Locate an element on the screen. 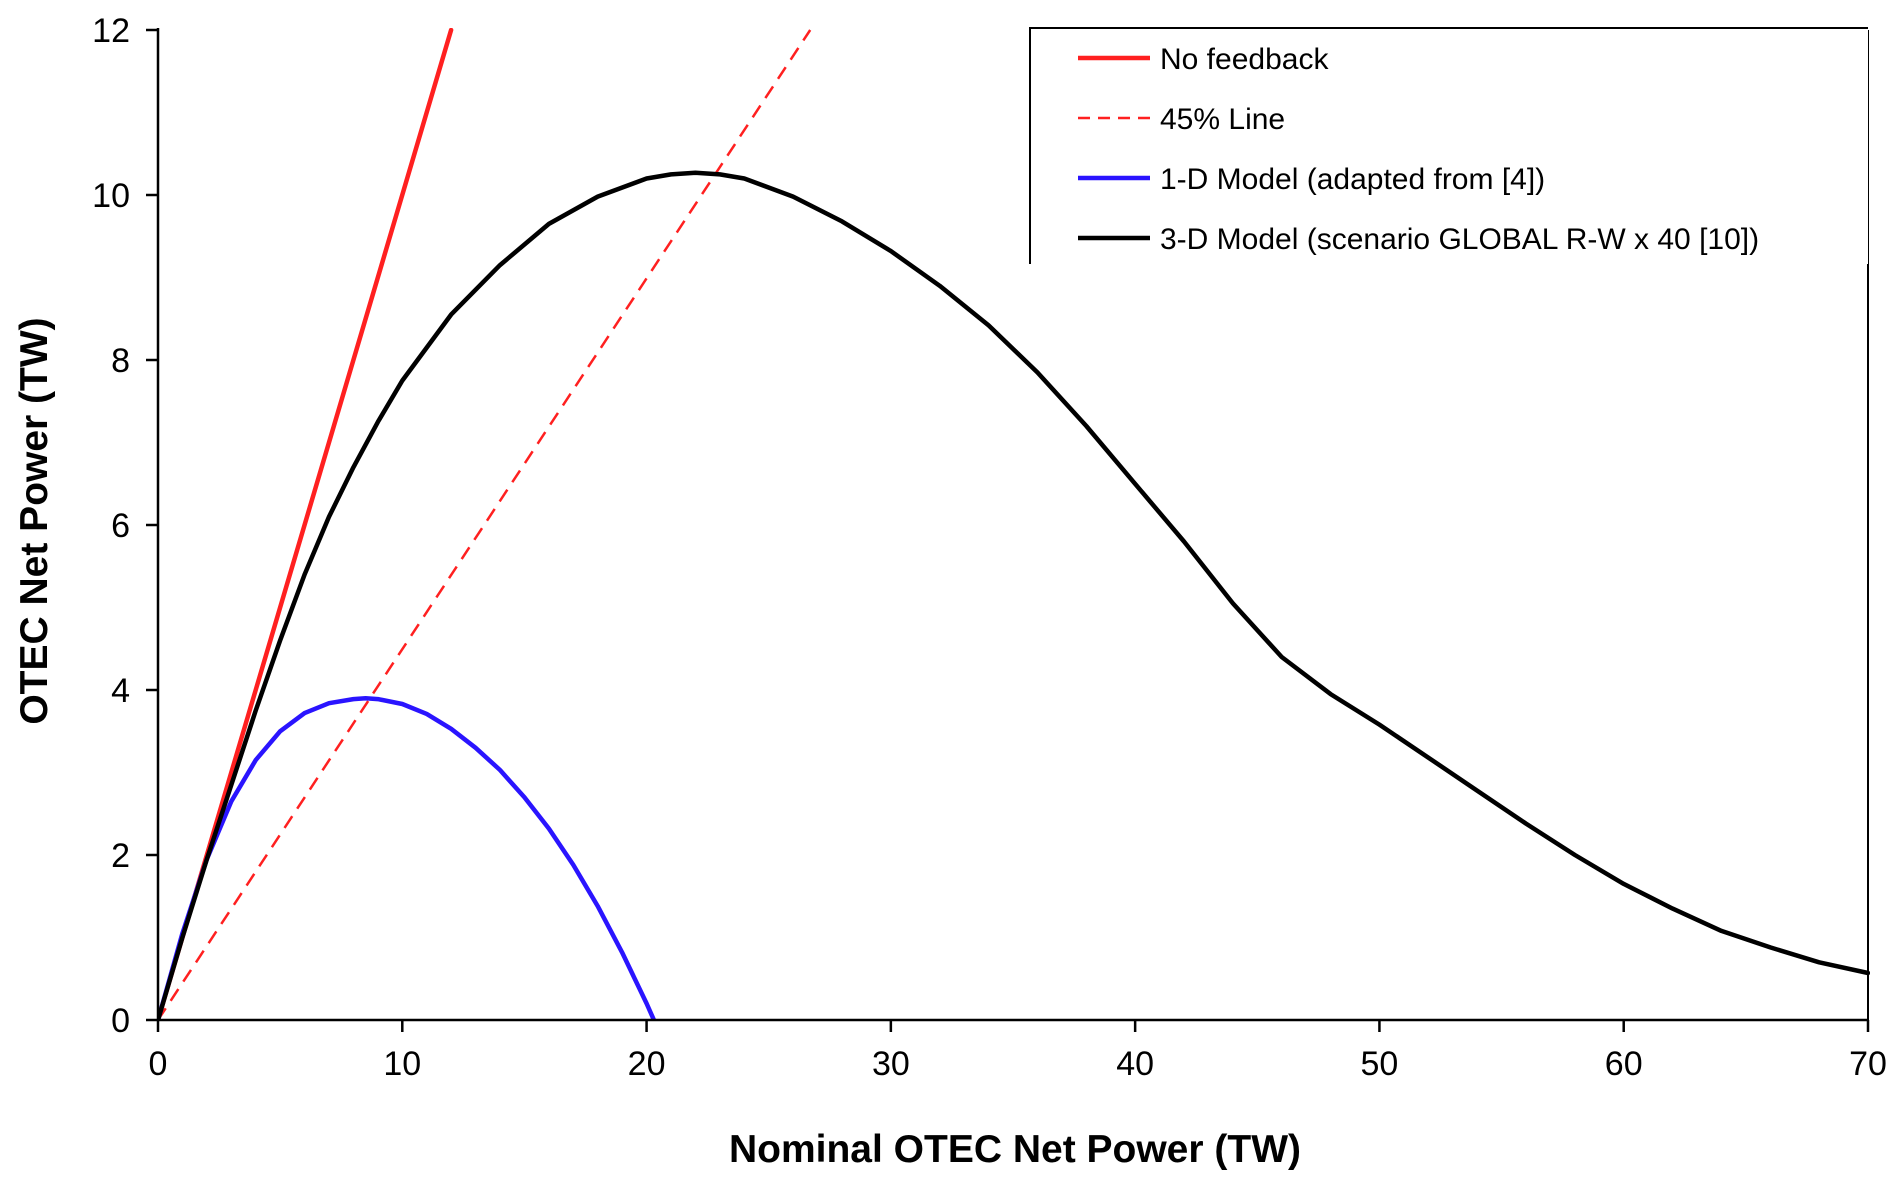 This screenshot has height=1199, width=1901. x-axis-title: Nominal OTEC Net Power (TW) is located at coordinates (1015, 1149).